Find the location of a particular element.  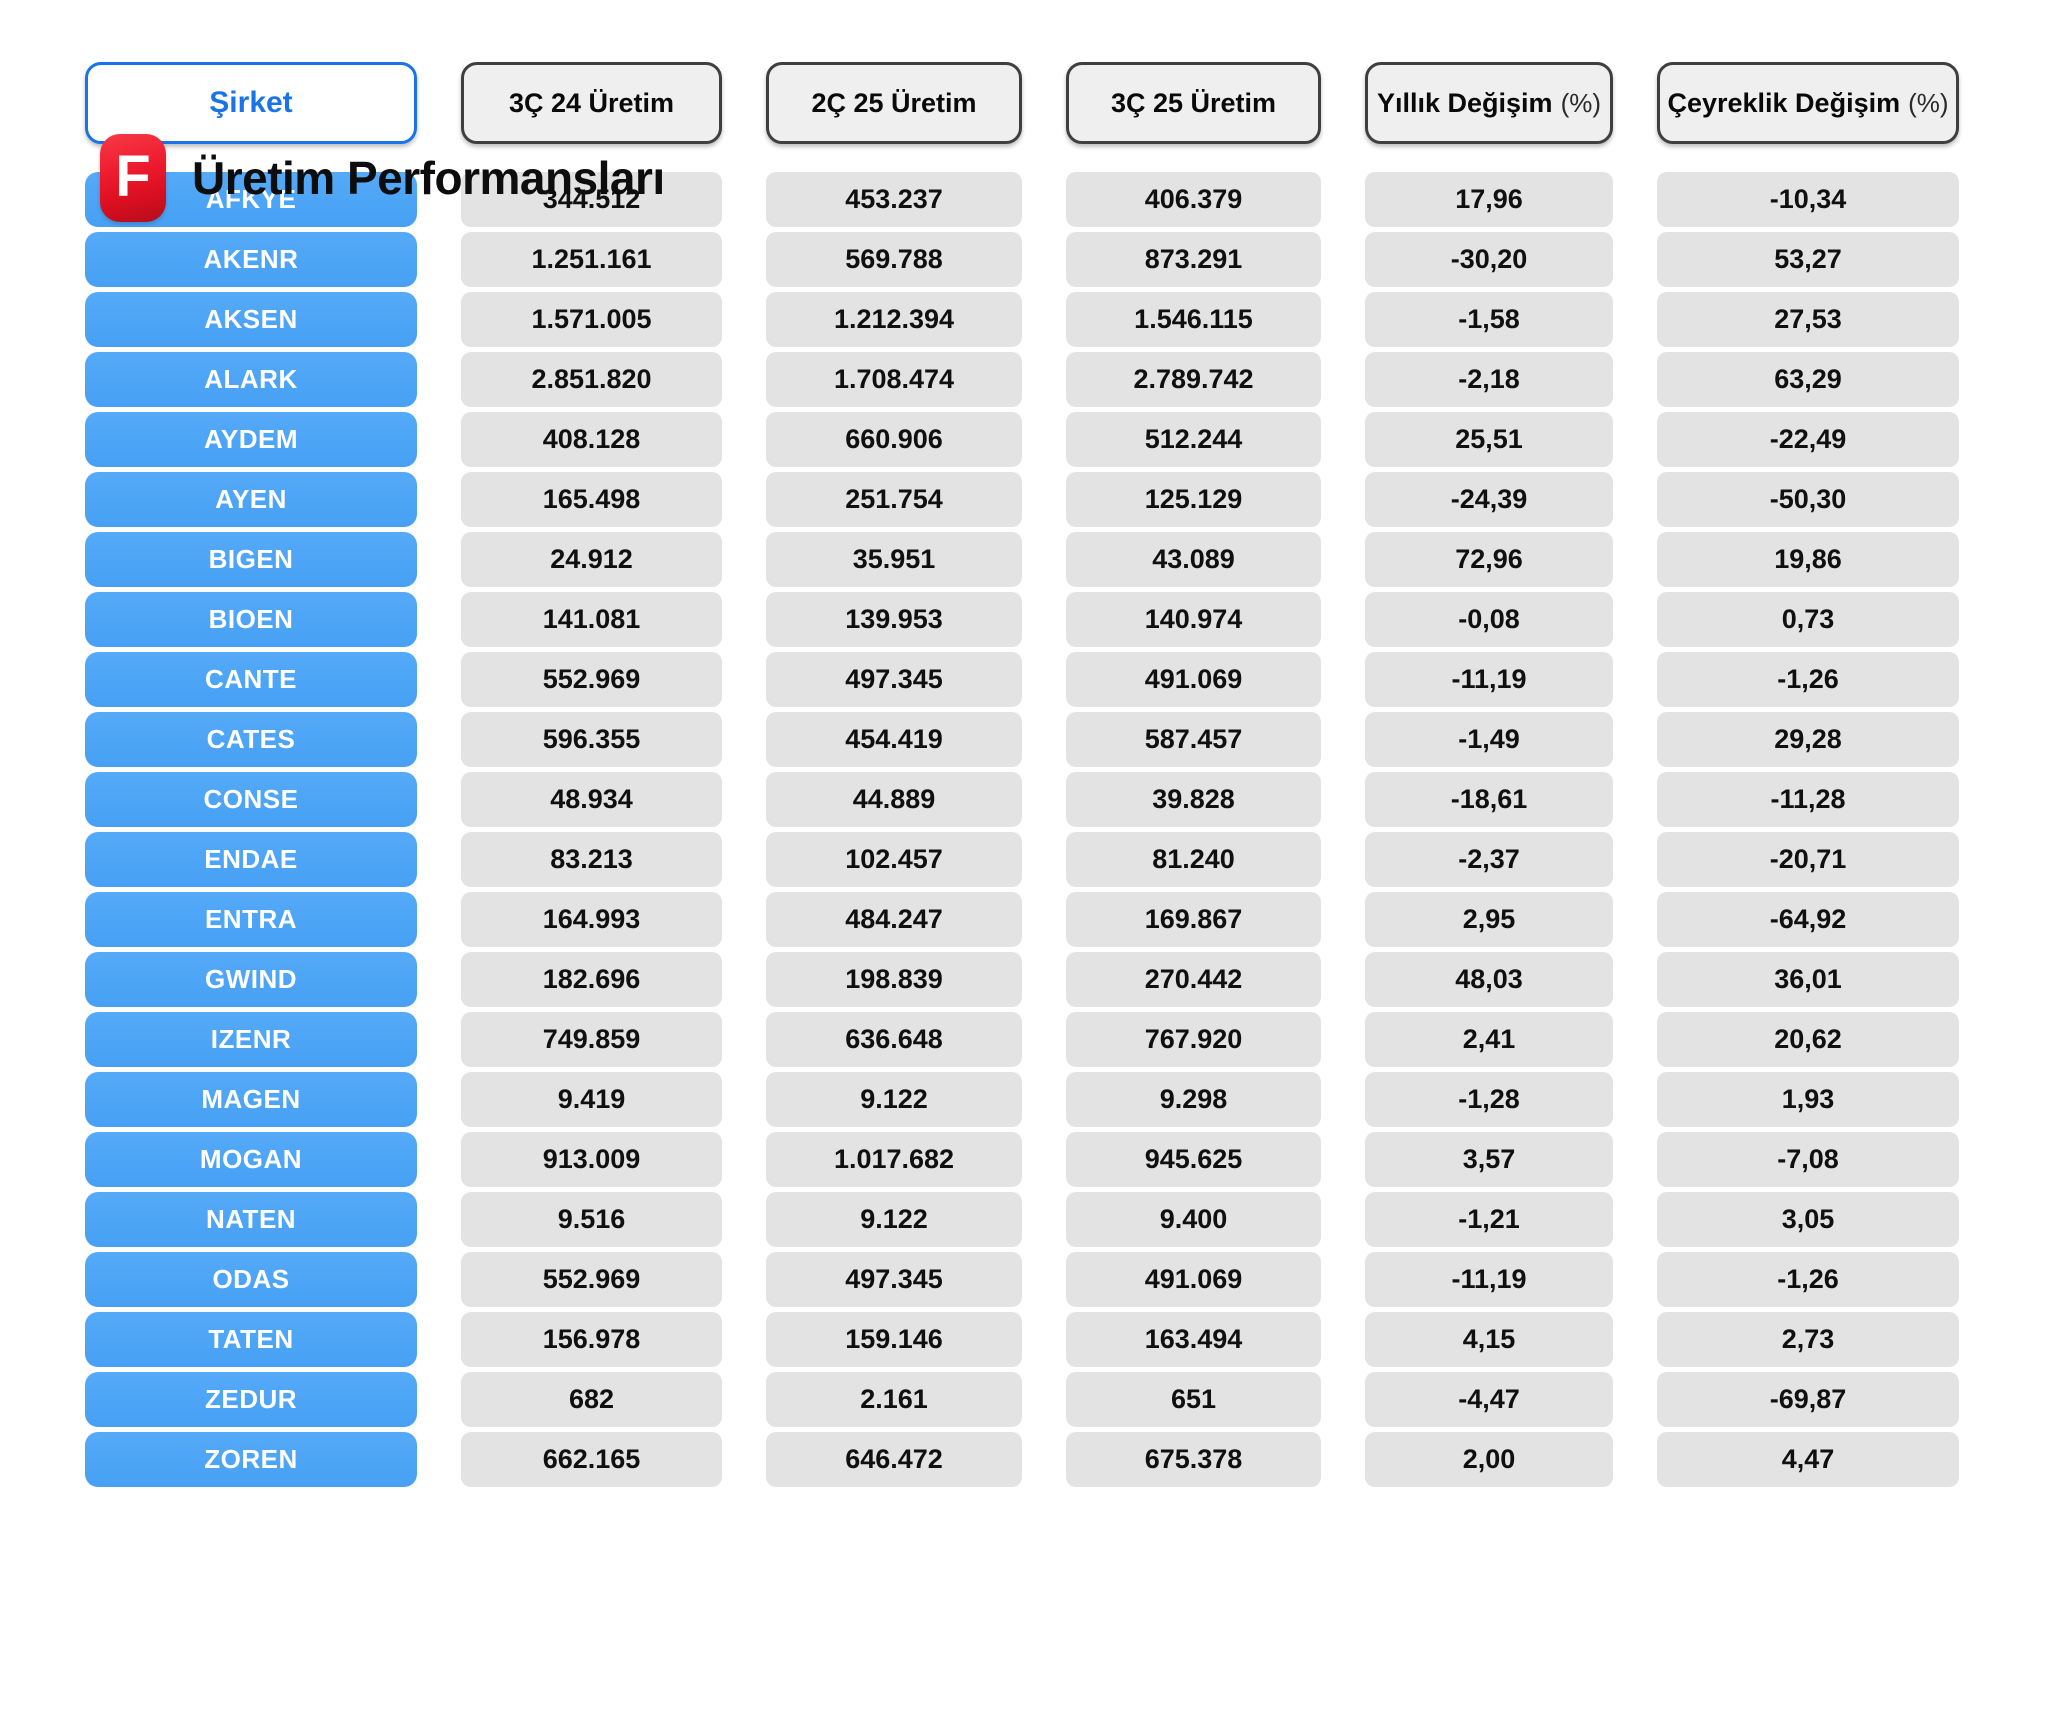

value-cell: 20,62 is located at coordinates (1808, 1039).